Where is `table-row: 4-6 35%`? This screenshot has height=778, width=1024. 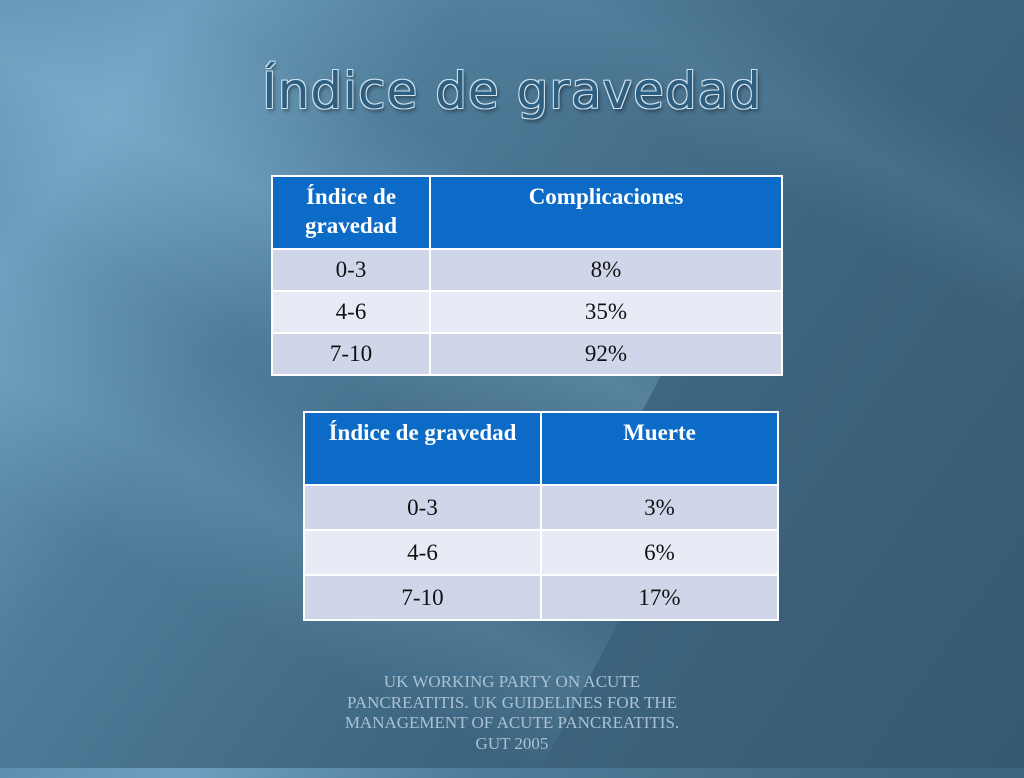
table-row: 4-6 35% is located at coordinates (527, 312).